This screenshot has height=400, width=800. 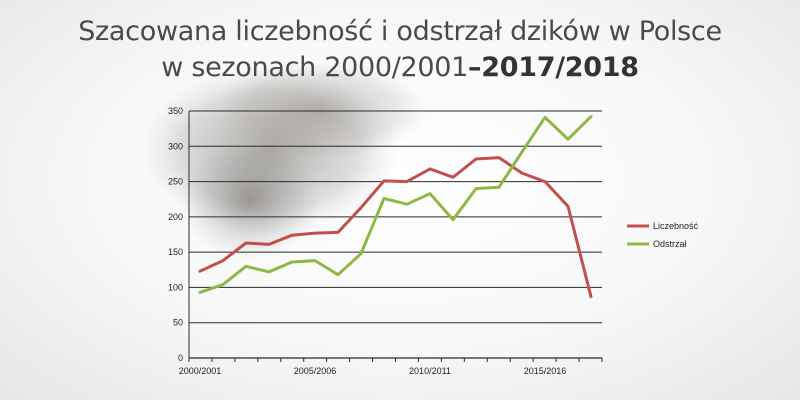 I want to click on y-tick-label: 200, so click(x=175, y=217).